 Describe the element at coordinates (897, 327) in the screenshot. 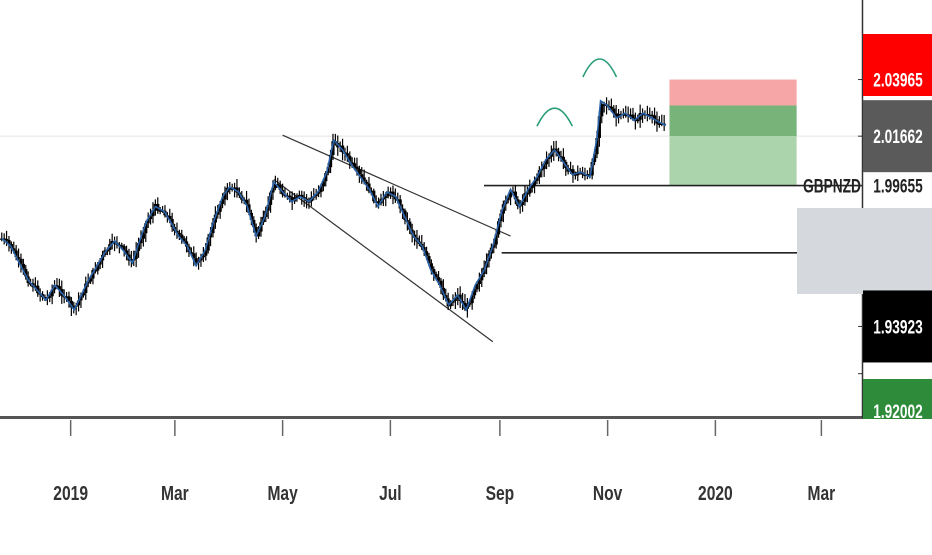

I see `price-label-4: 1.93923` at that location.